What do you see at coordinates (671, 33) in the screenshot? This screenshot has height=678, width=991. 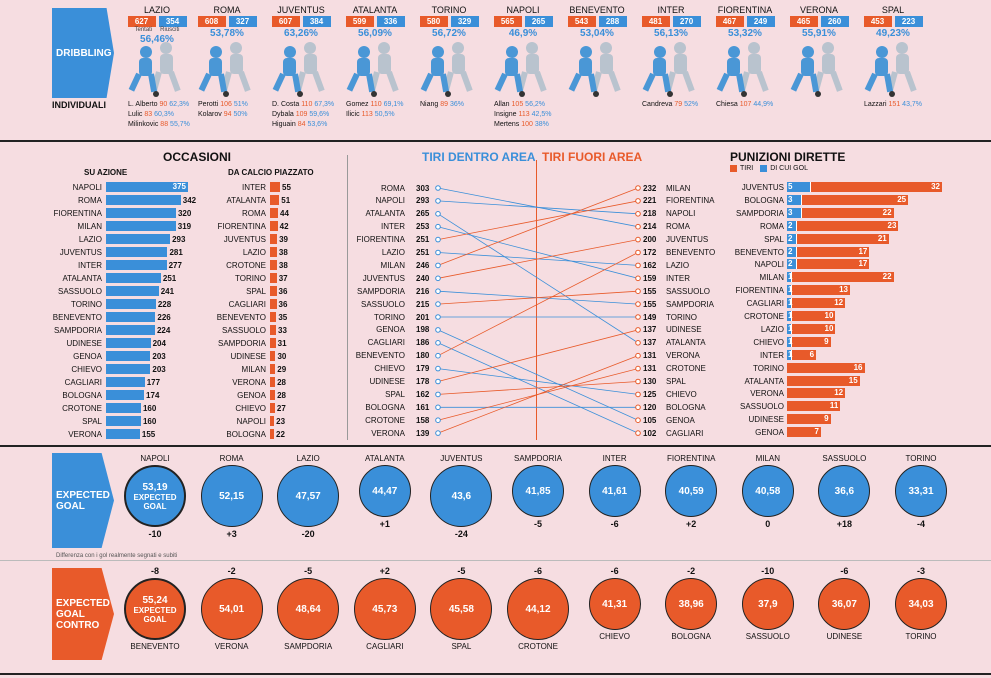 I see `dribble-pct: 56,13%` at bounding box center [671, 33].